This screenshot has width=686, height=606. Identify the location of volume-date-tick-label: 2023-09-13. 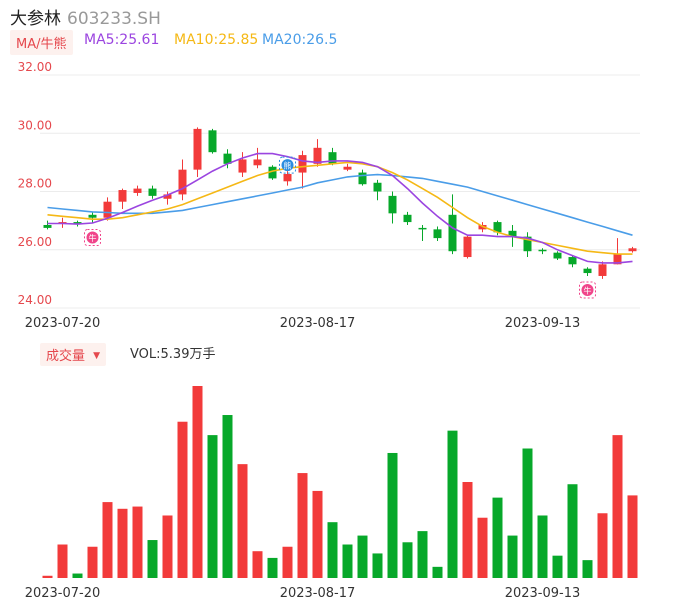
(543, 593).